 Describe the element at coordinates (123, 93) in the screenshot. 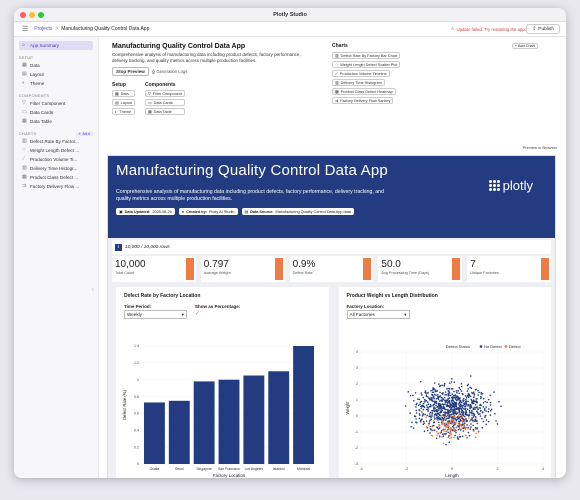

I see `setup-tag-data: ▦ Data` at that location.